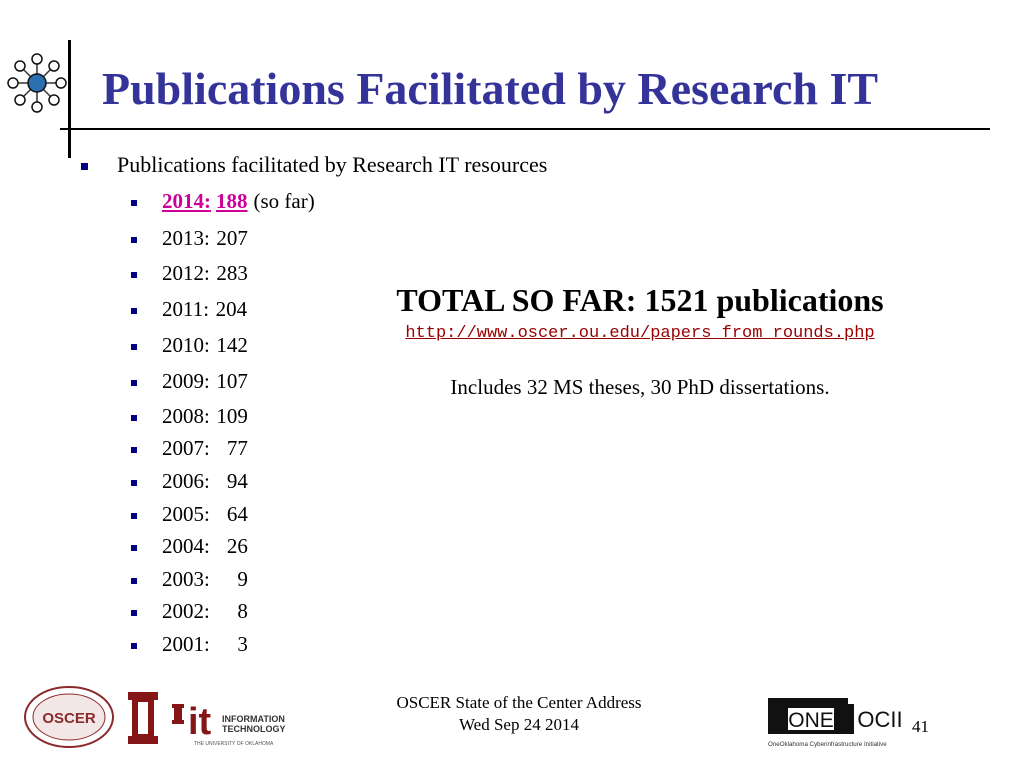 This screenshot has height=768, width=1024. Describe the element at coordinates (186, 273) in the screenshot. I see `year-label: 2012:` at that location.